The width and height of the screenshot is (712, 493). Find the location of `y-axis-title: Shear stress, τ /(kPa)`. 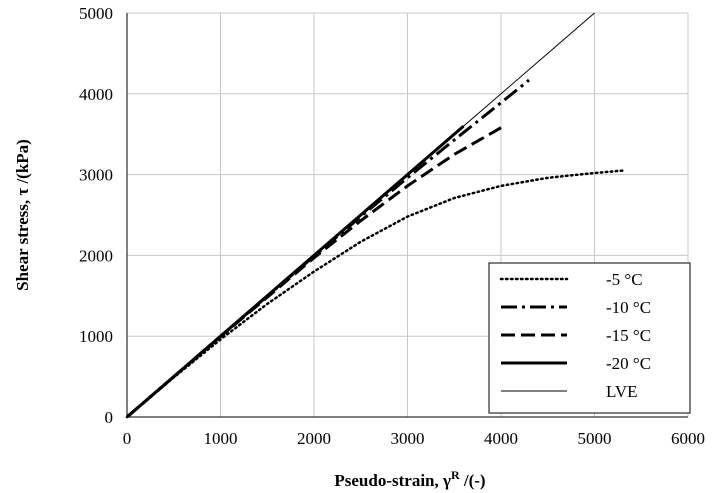

y-axis-title: Shear stress, τ /(kPa) is located at coordinates (22, 215).